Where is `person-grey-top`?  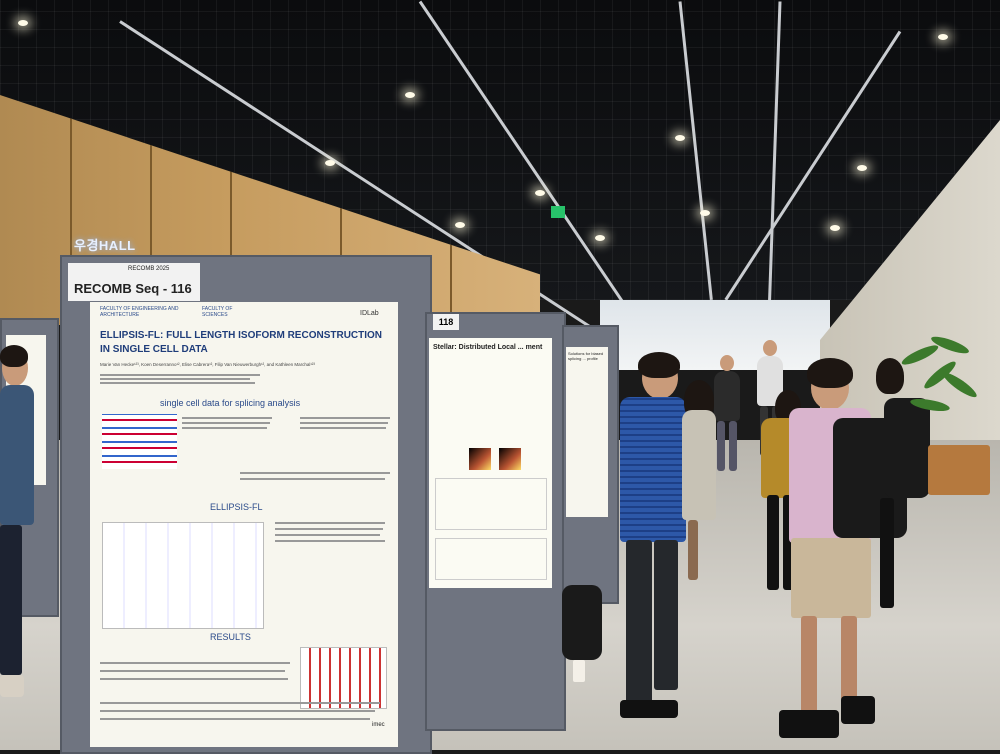
person-grey-top is located at coordinates (700, 485).